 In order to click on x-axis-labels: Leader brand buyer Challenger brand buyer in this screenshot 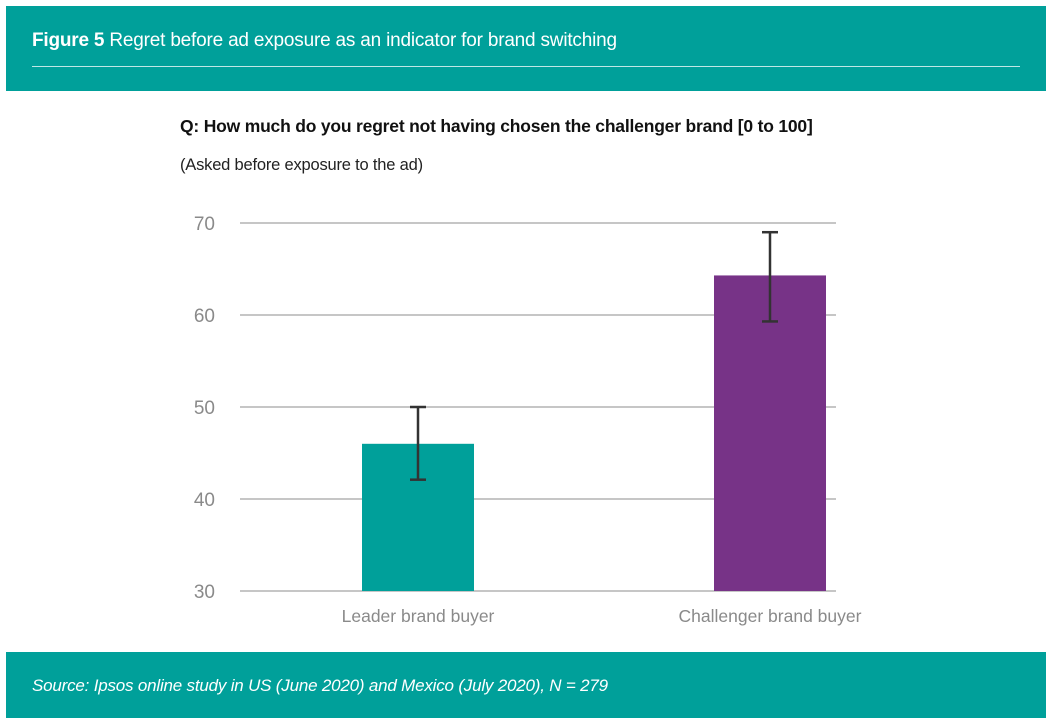, I will do `click(602, 616)`.